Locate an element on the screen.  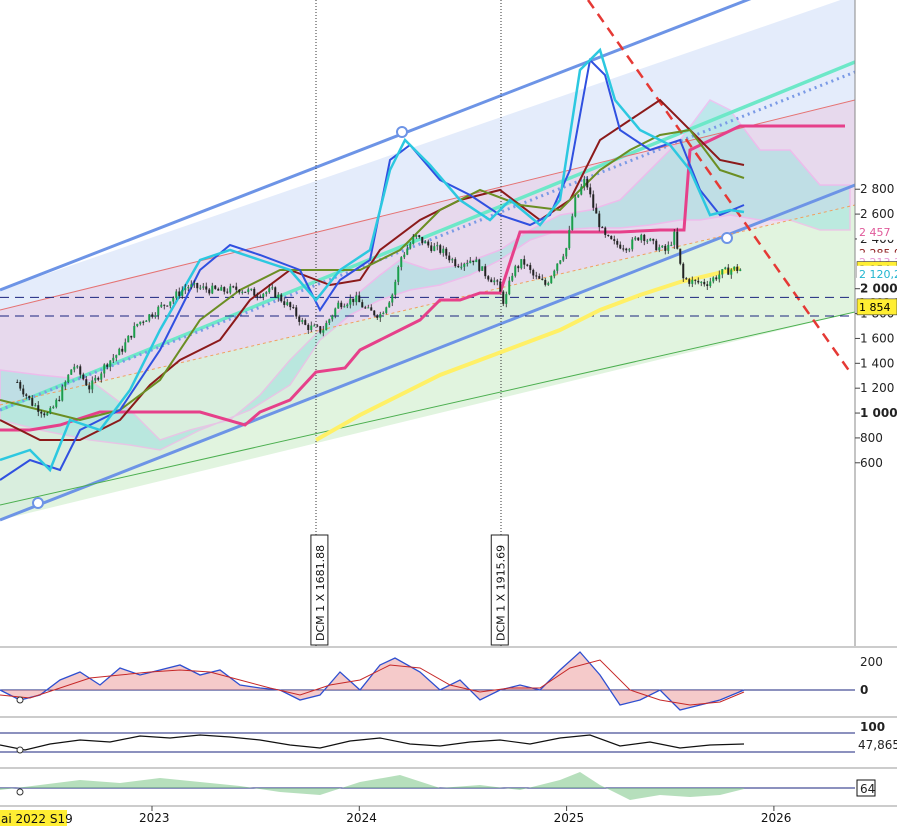
vertical-annotations: DCM 1 X 1681.88 DCM 1 X 1915.69 is located at coordinates (409, 590).